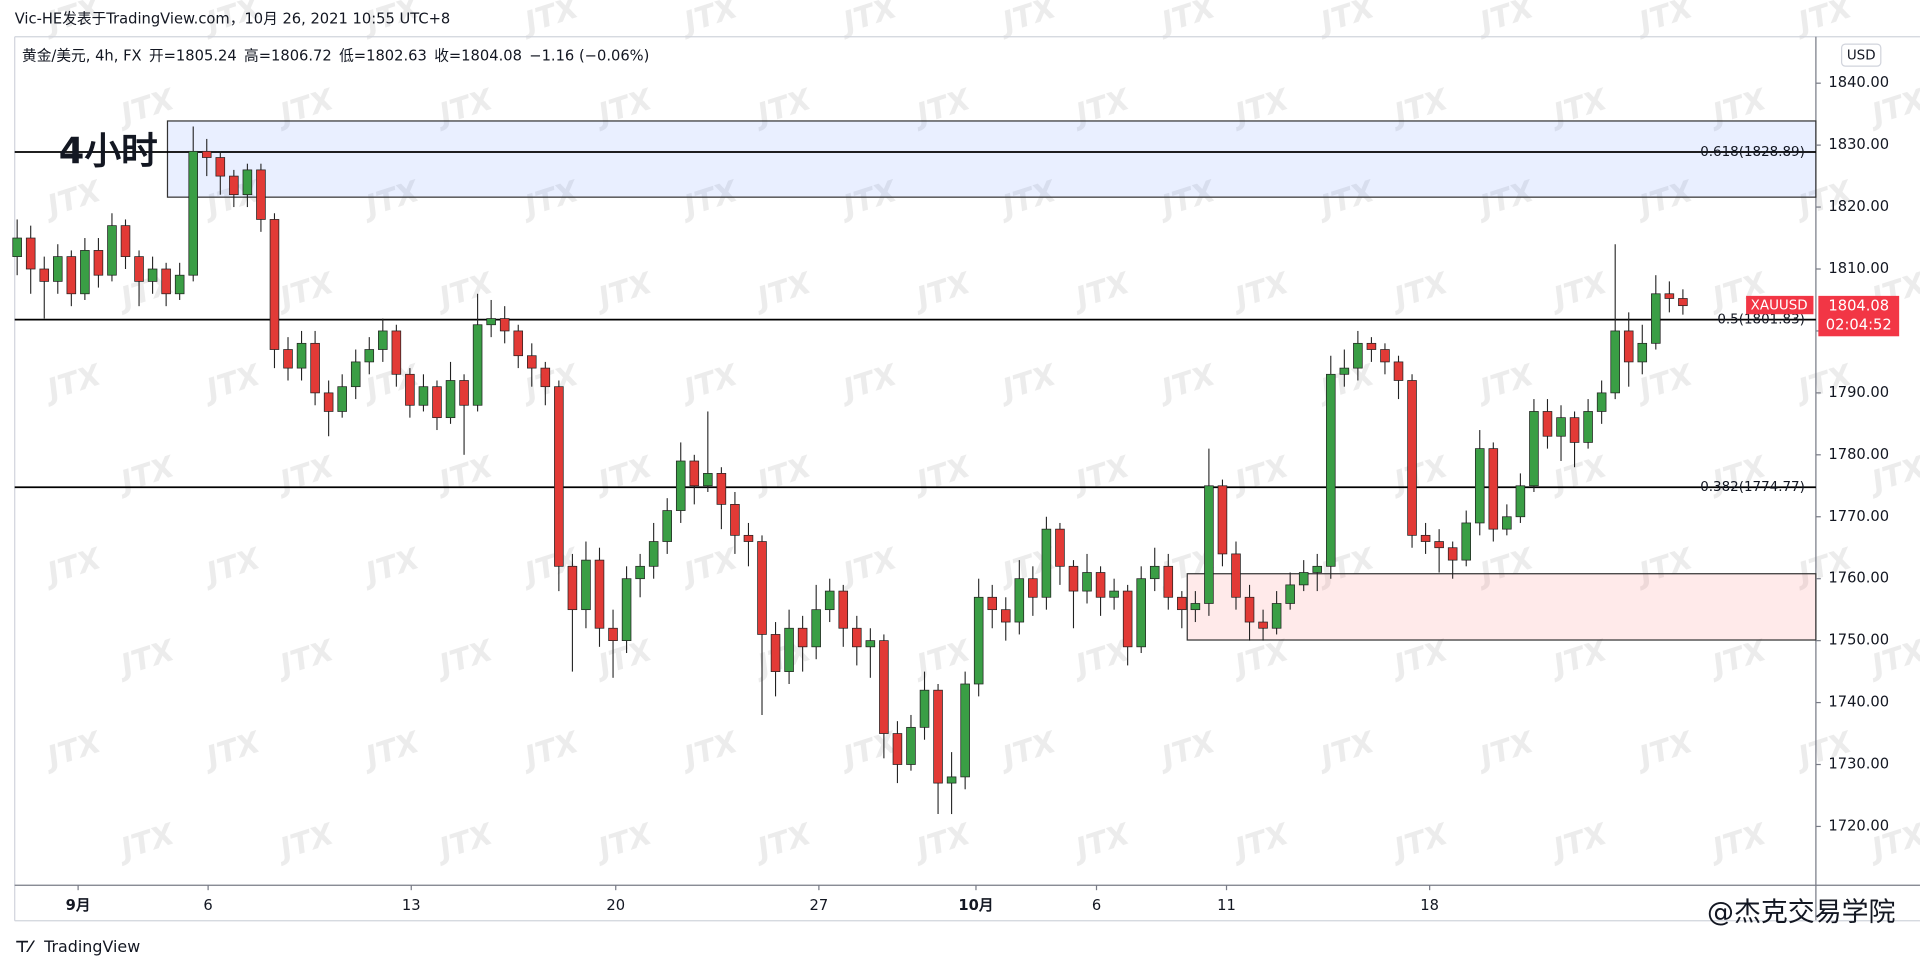  Describe the element at coordinates (82, 55) in the screenshot. I see `legend-item: 黄金/美元, 4h, FX` at that location.